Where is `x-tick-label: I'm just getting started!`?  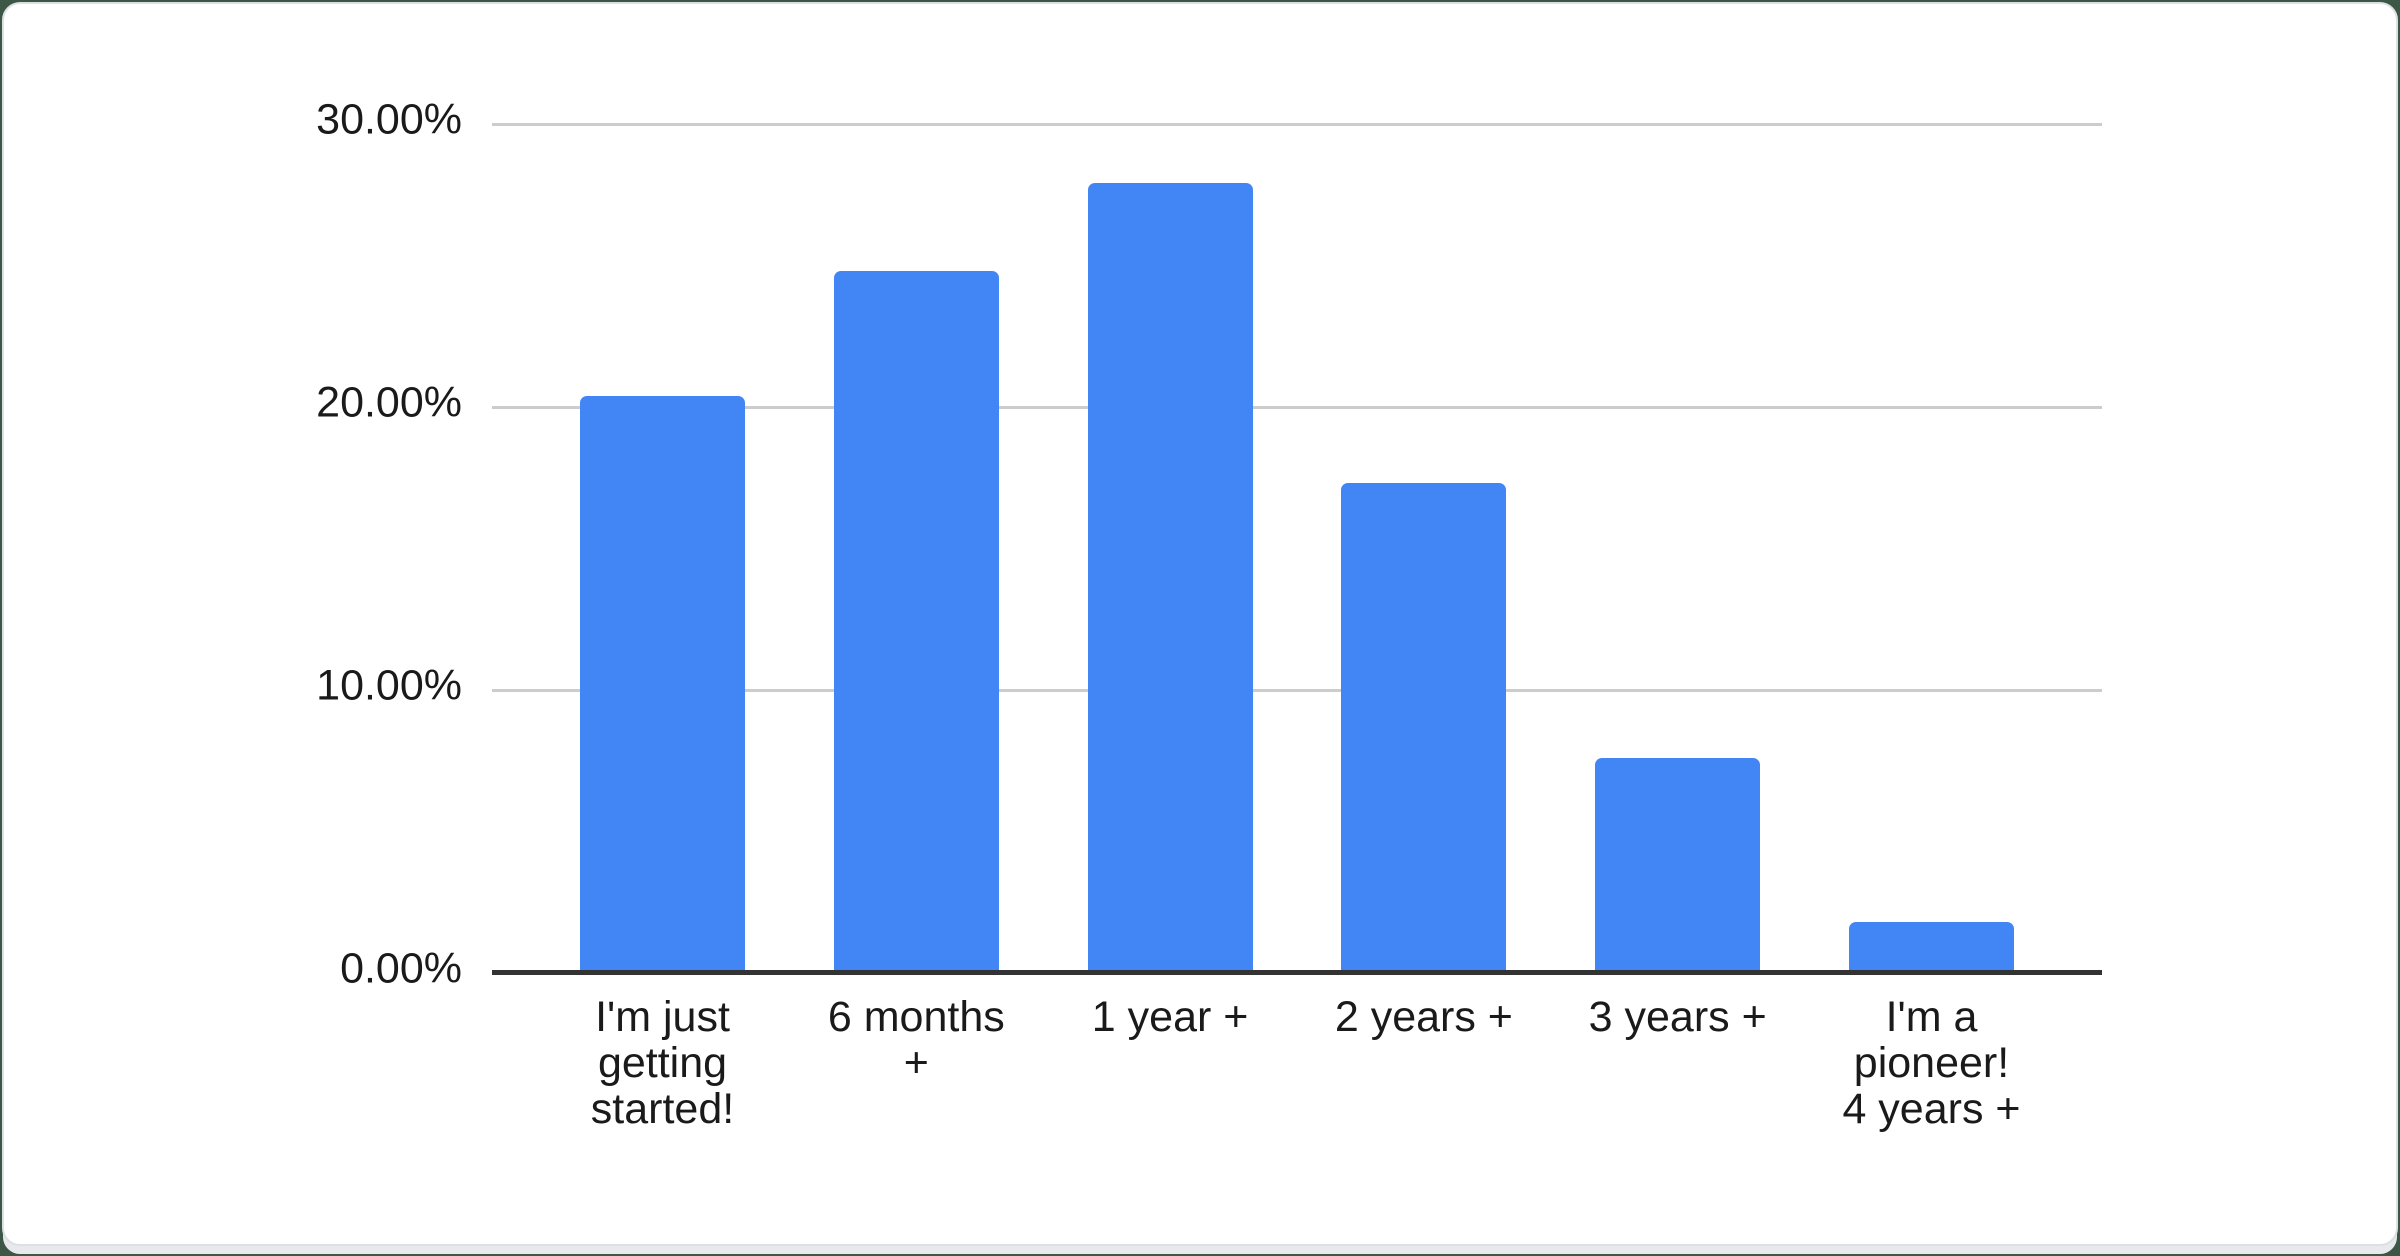
x-tick-label: I'm just getting started! is located at coordinates (662, 1063).